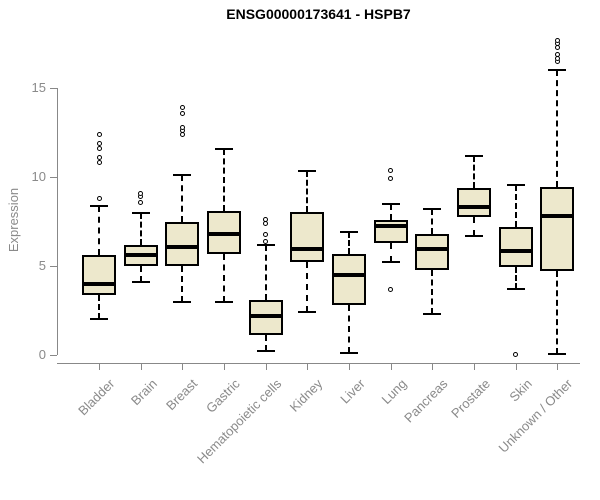 Image resolution: width=600 pixels, height=500 pixels. Describe the element at coordinates (182, 395) in the screenshot. I see `x-tick-label: Breast` at that location.